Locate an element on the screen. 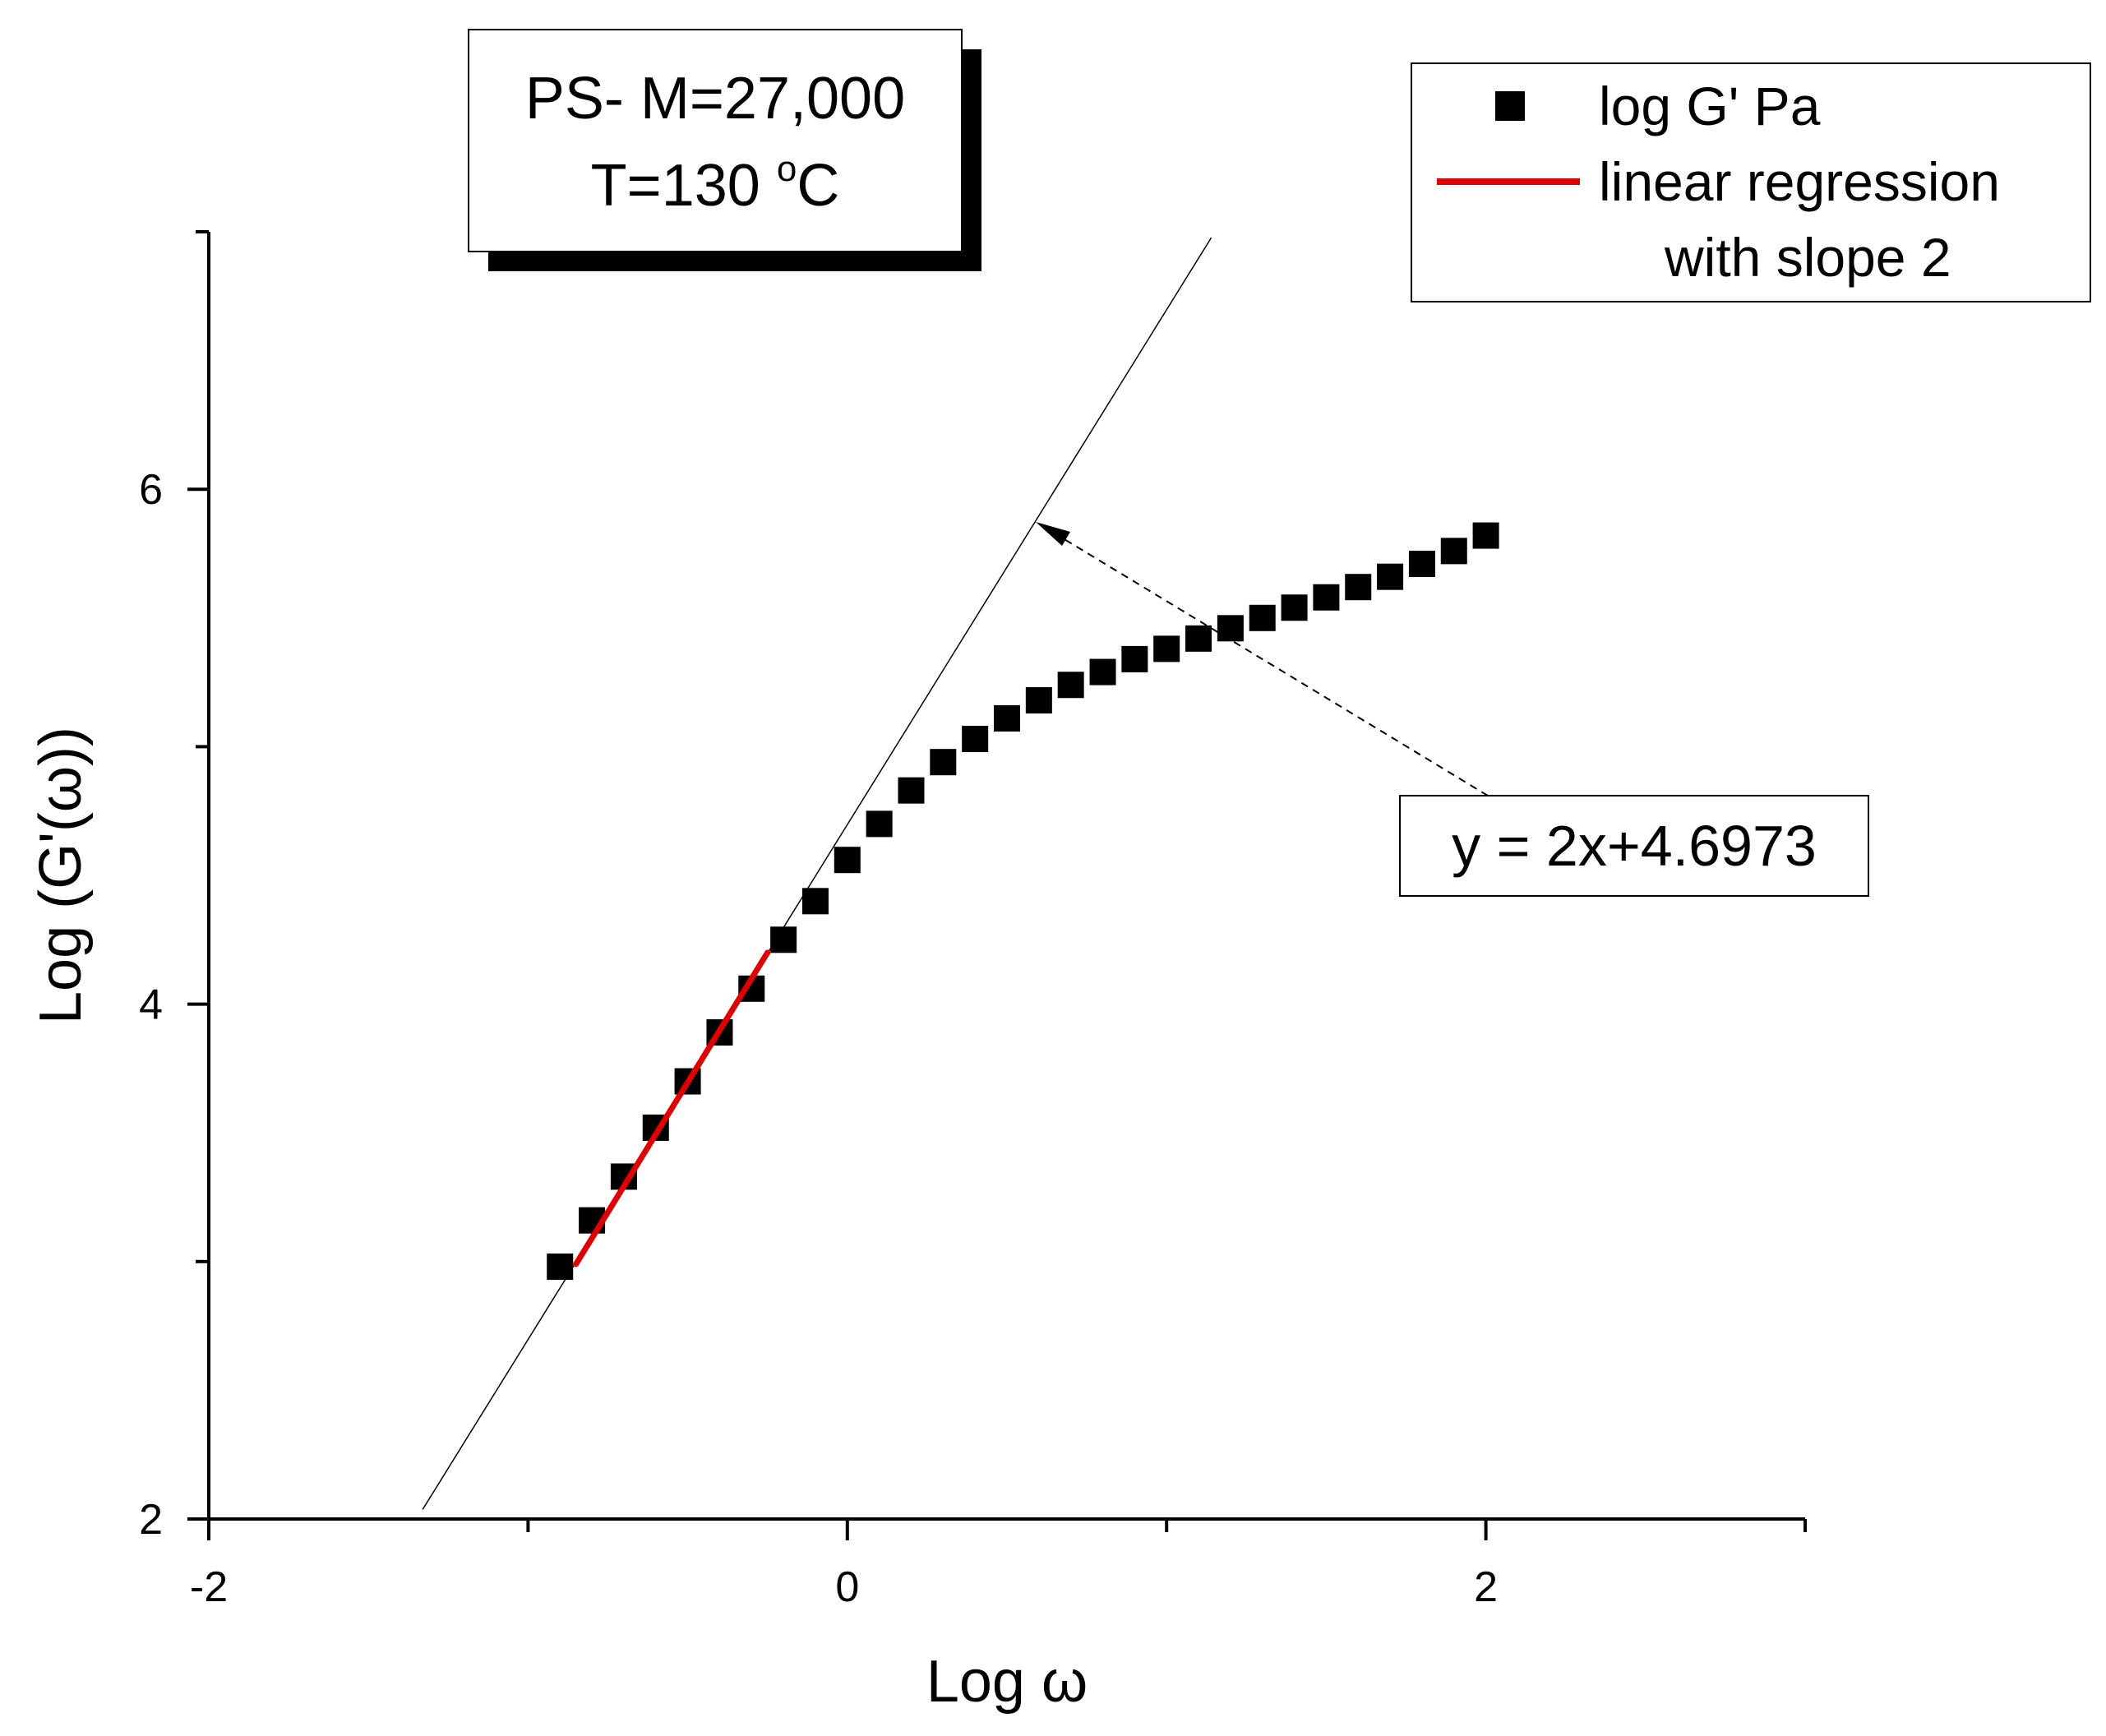  equation-box: y = 2x+4.6973 is located at coordinates (1634, 846).